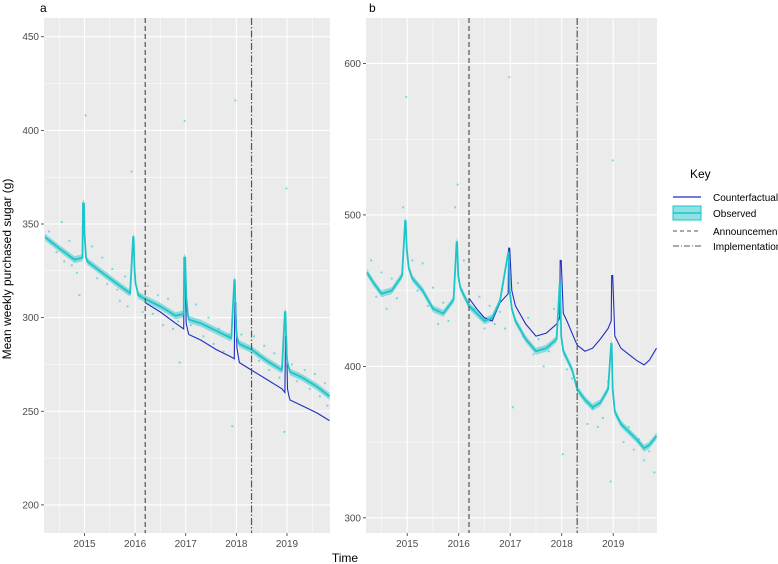  What do you see at coordinates (135, 544) in the screenshot?
I see `x-tick-label: 2016` at bounding box center [135, 544].